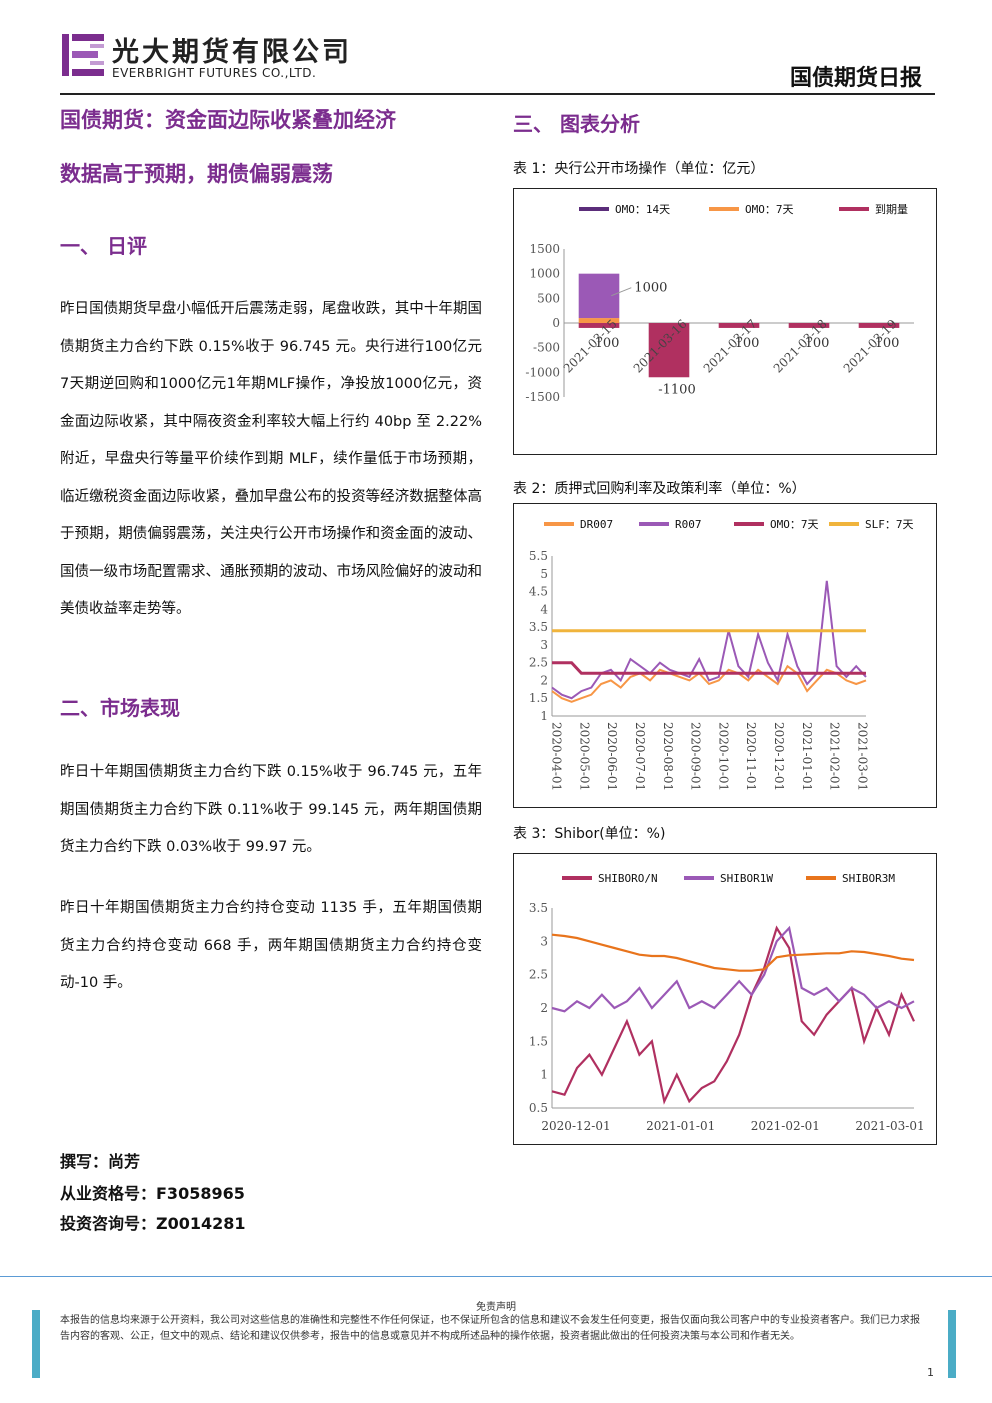 This screenshot has height=1403, width=992. I want to click on article-title-line2: 数据高于预期，期债偏弱震荡, so click(196, 174).